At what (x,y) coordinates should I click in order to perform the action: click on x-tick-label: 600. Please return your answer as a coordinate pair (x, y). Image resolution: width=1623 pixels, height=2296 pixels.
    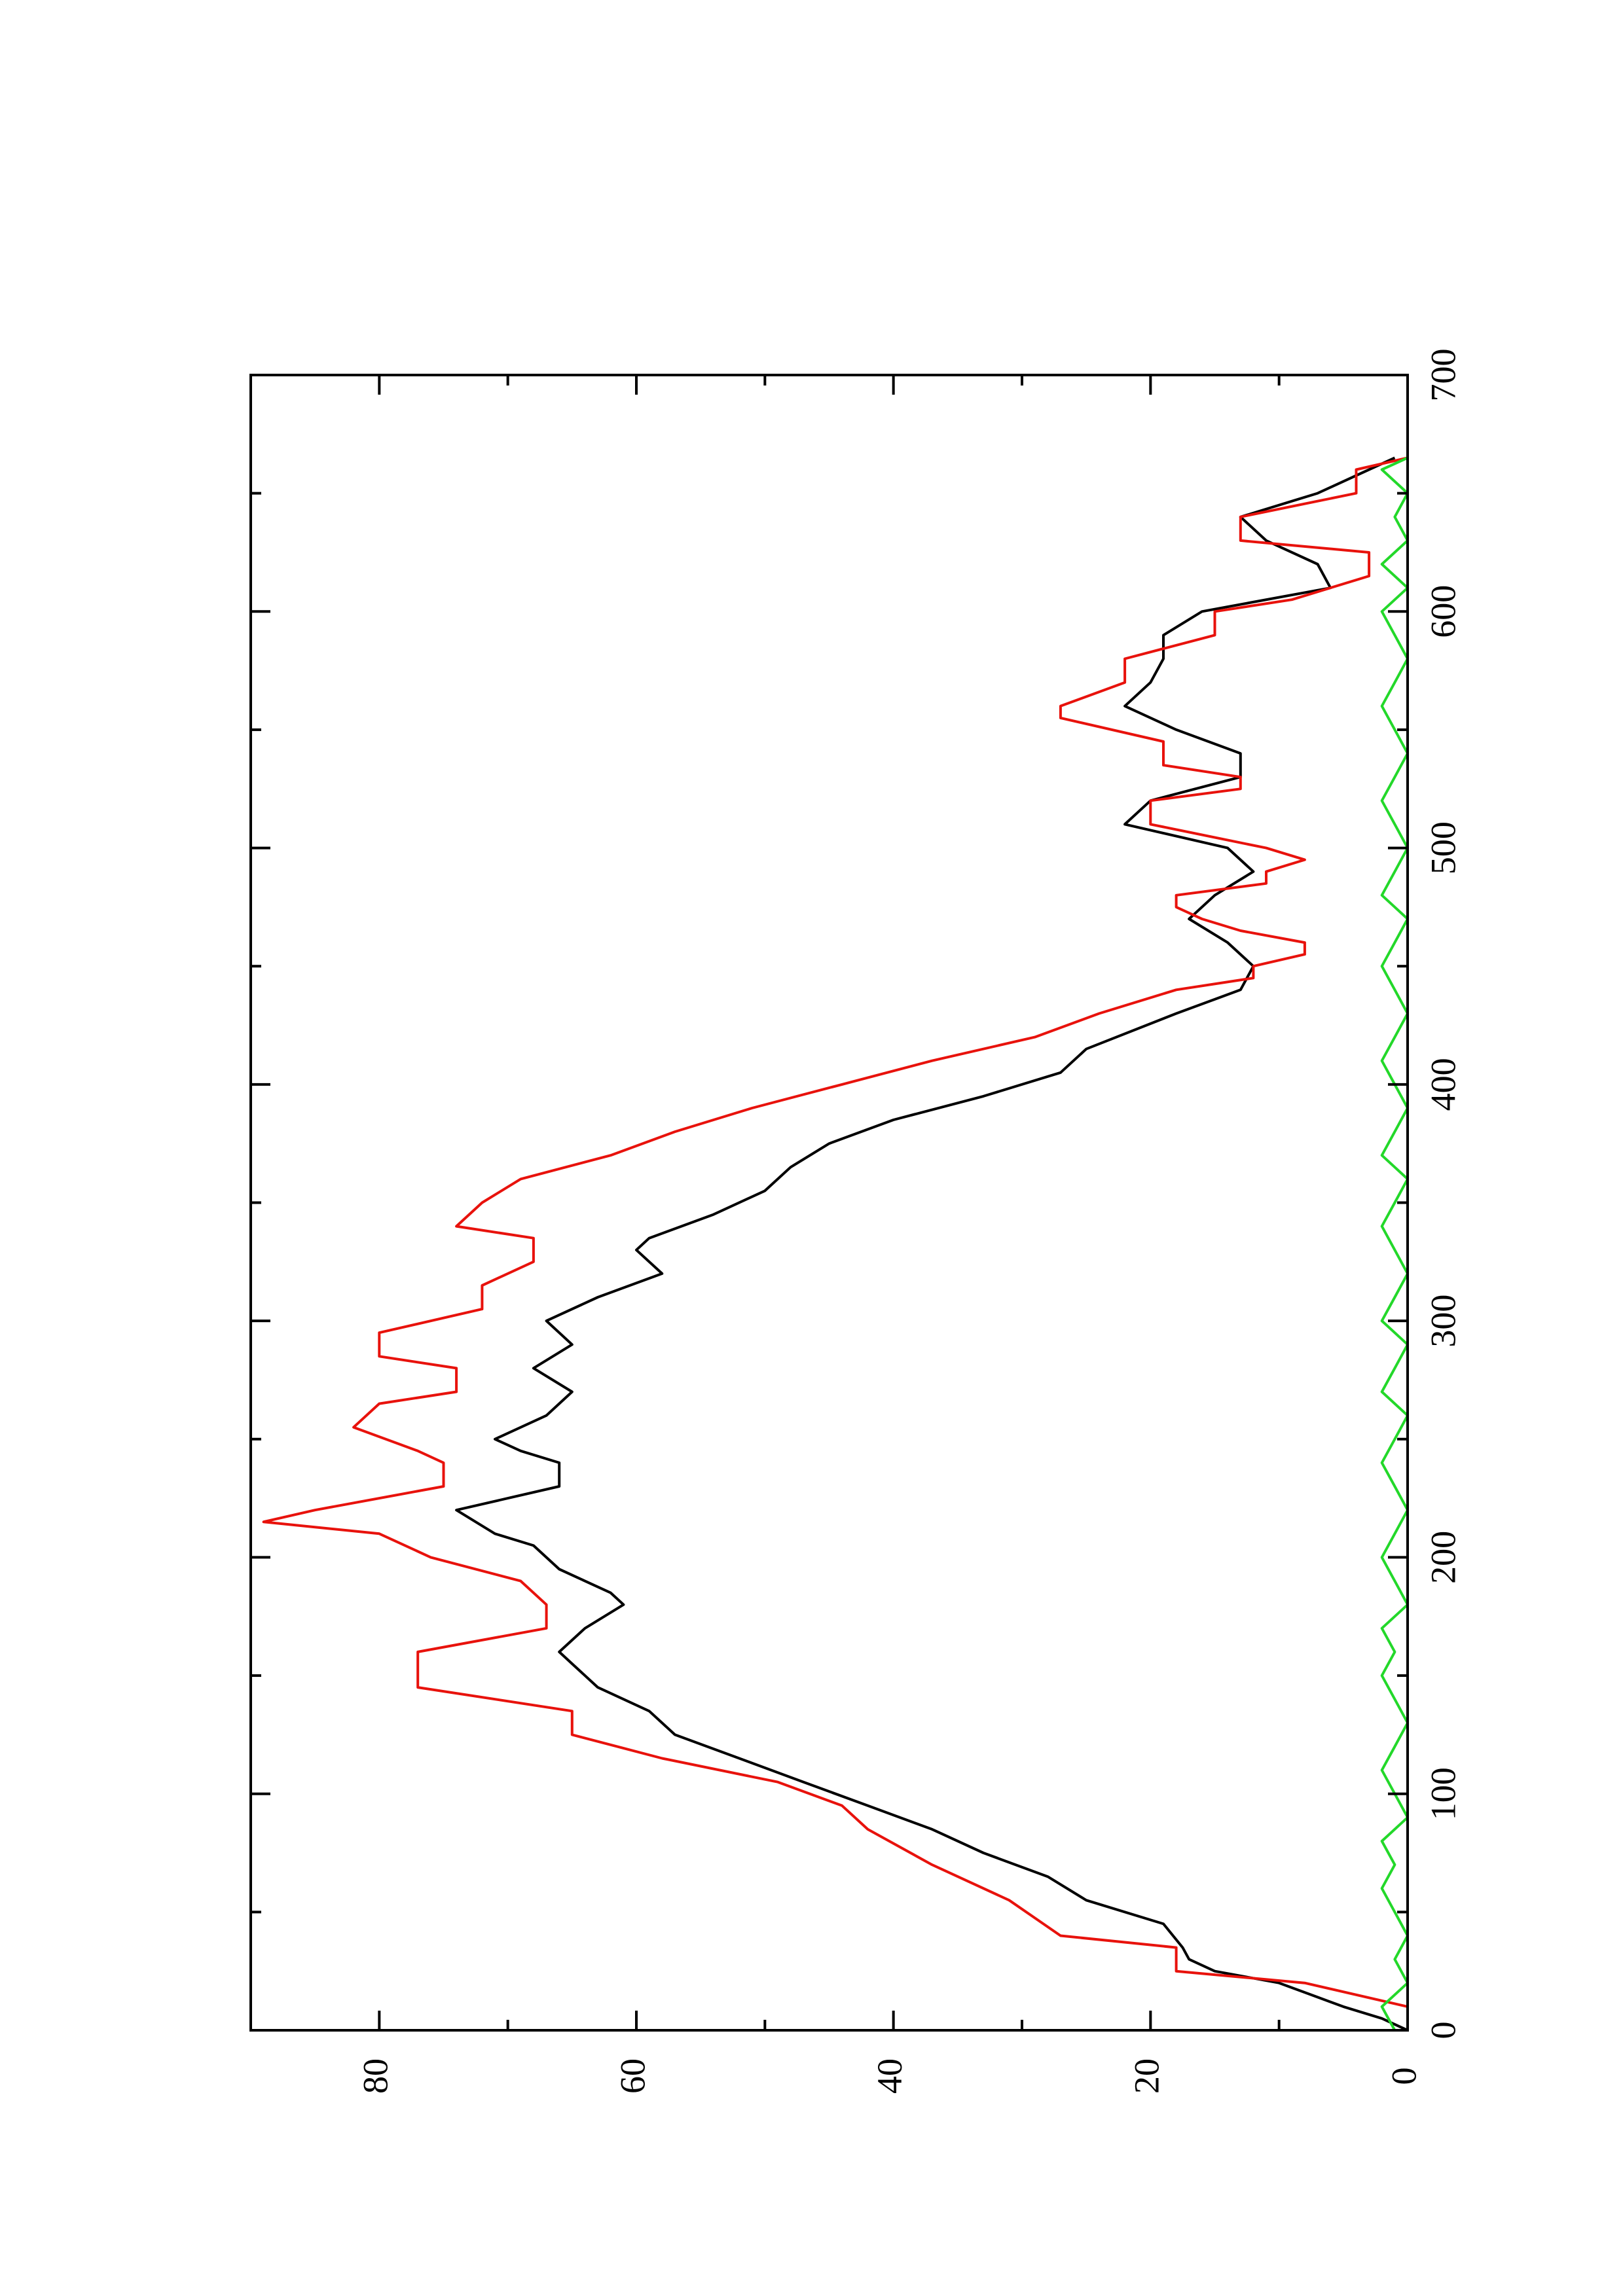
    Looking at the image, I should click on (1443, 611).